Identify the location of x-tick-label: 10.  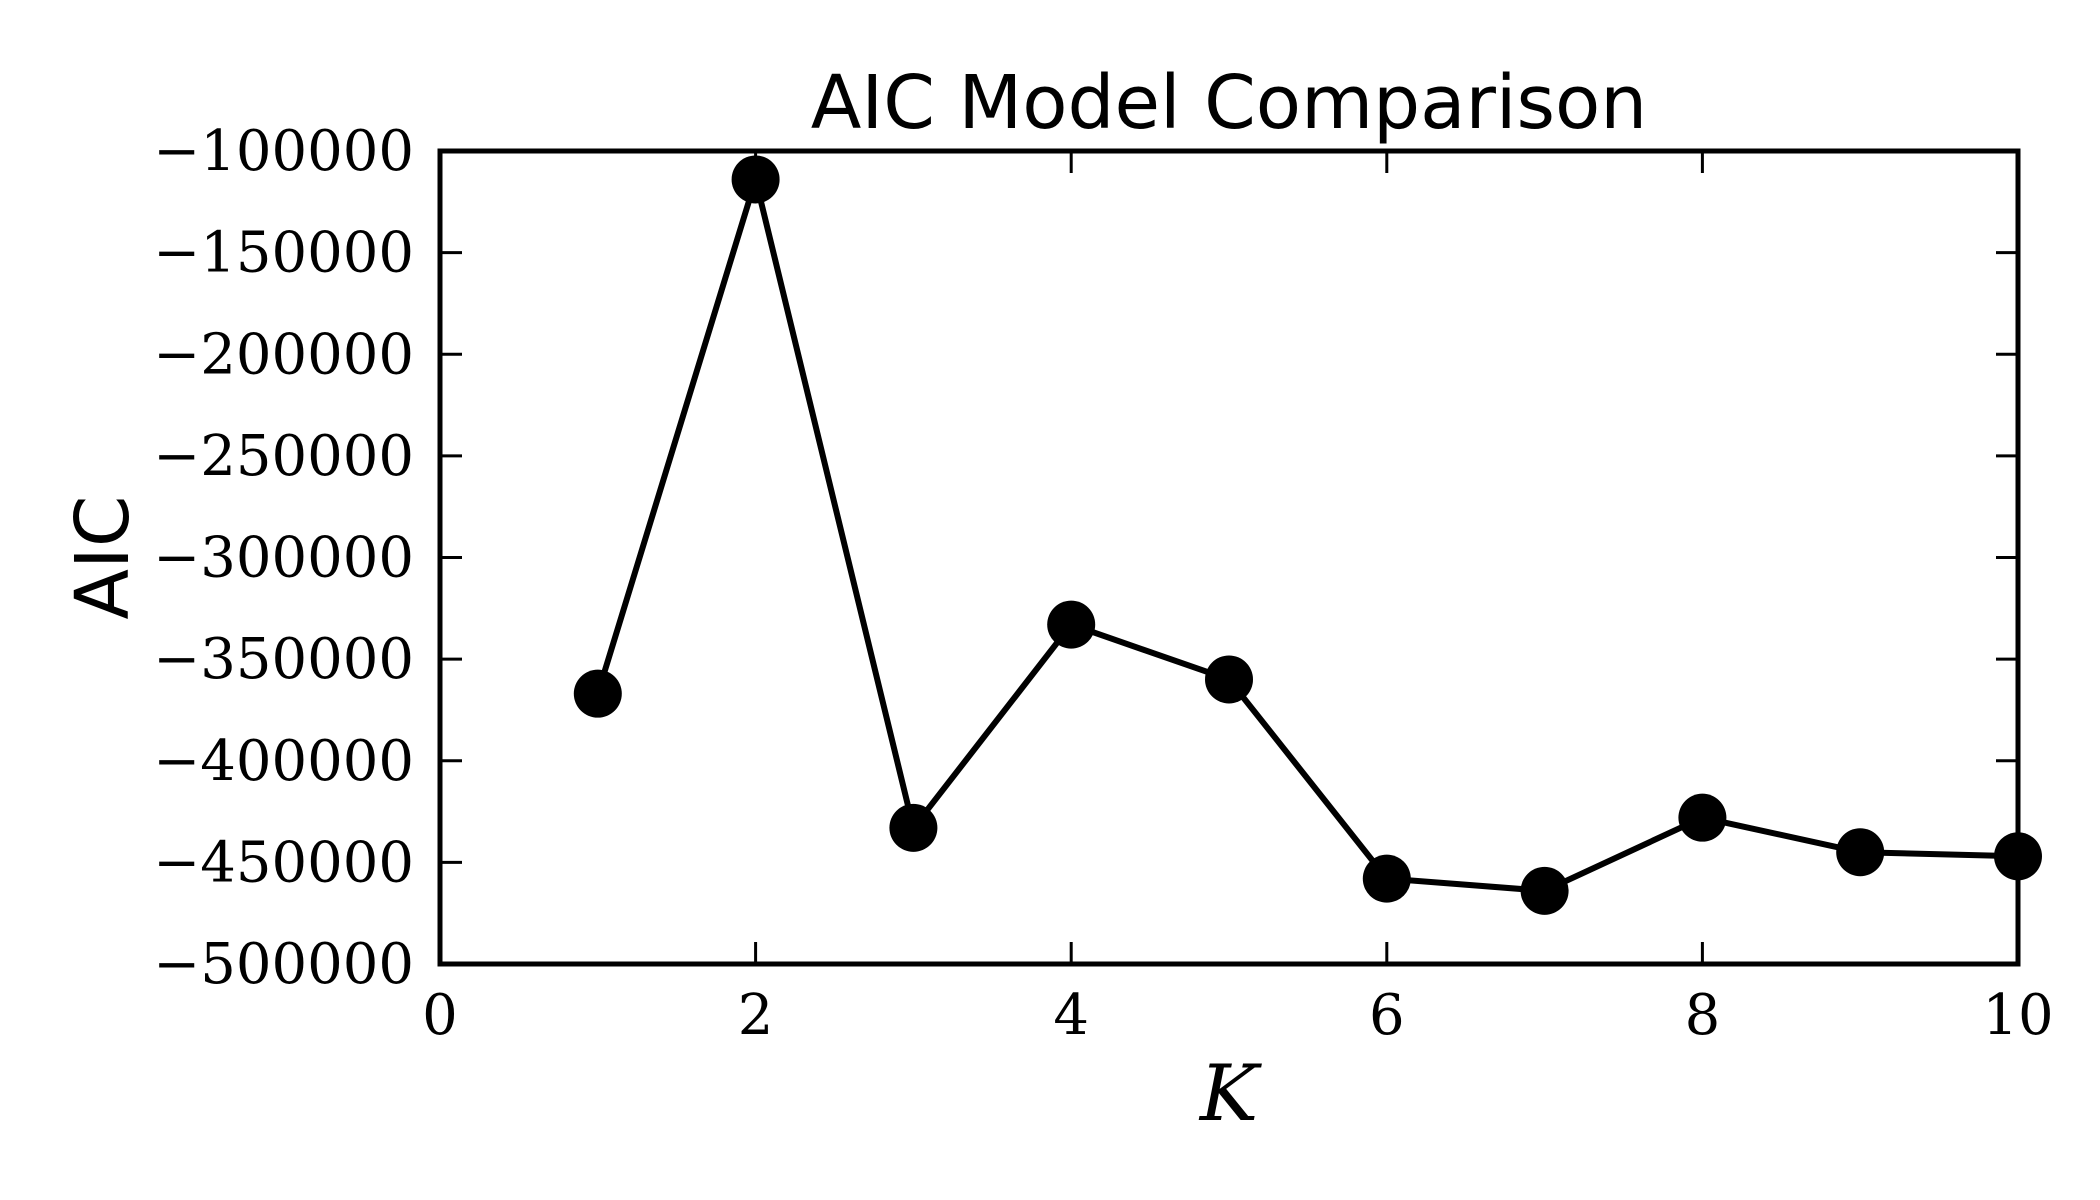
(2017, 1015).